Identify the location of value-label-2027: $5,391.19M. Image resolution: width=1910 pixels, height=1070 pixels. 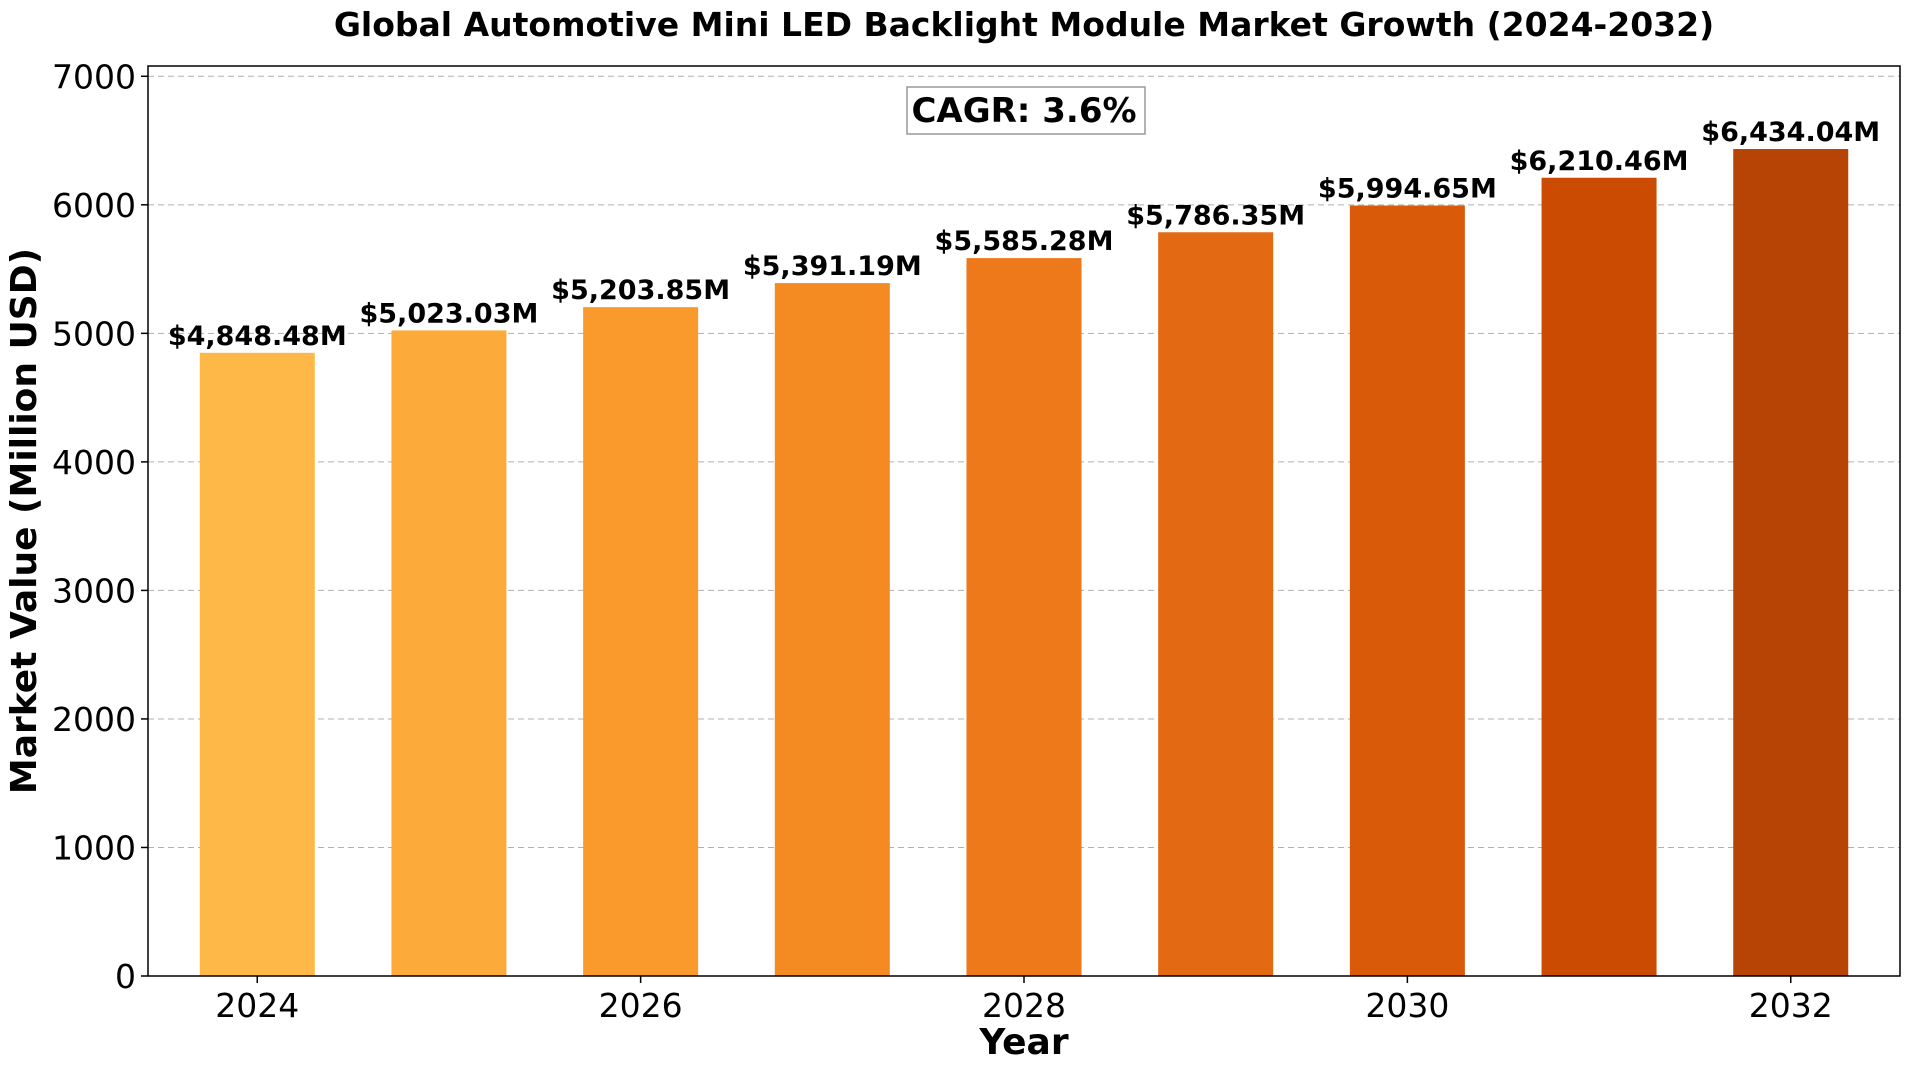
(832, 266).